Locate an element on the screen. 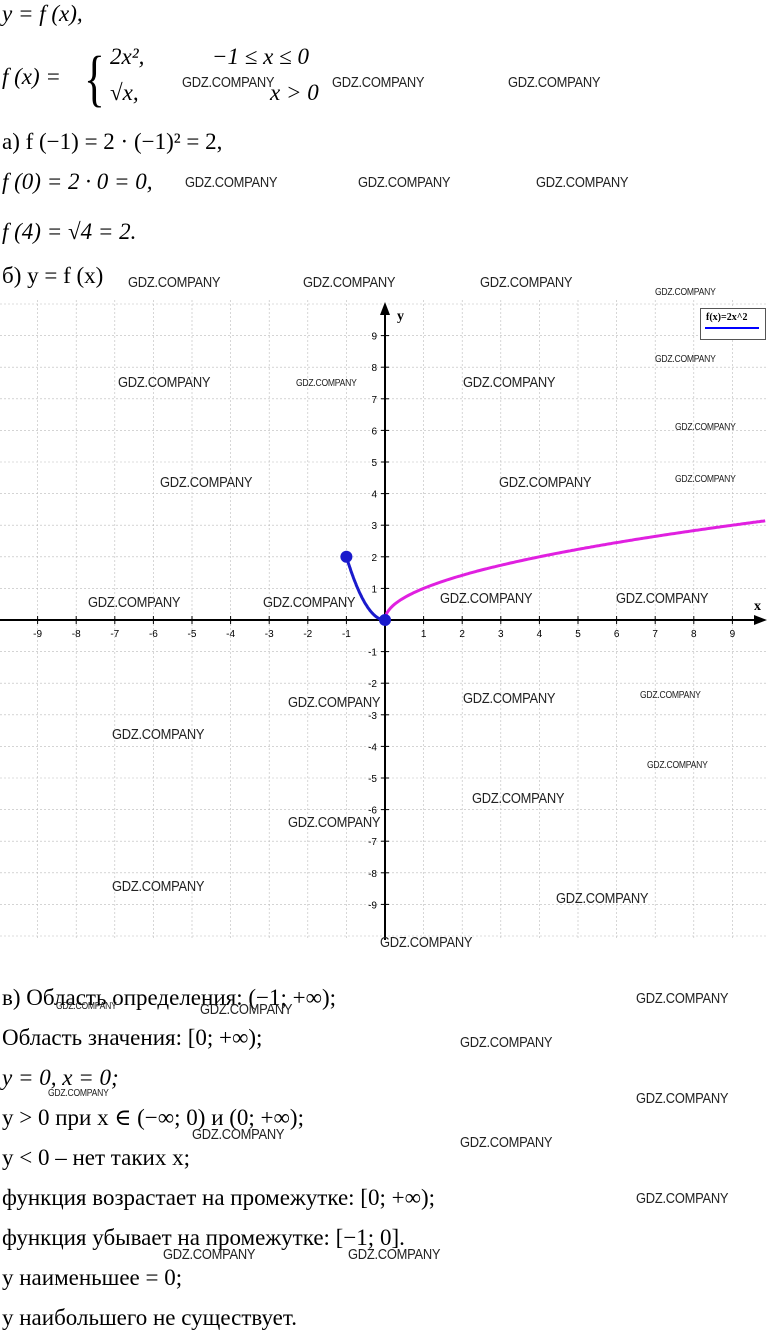 The image size is (767, 1335). part-v-line5: y < 0 – нет таких x; is located at coordinates (96, 1157).